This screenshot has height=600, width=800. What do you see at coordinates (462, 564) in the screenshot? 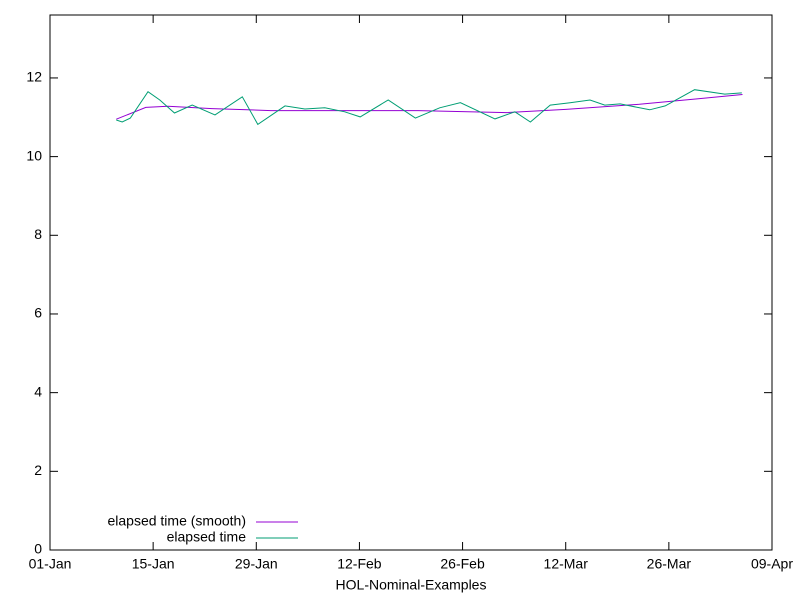
I see `x-tick-label: 26-Feb` at bounding box center [462, 564].